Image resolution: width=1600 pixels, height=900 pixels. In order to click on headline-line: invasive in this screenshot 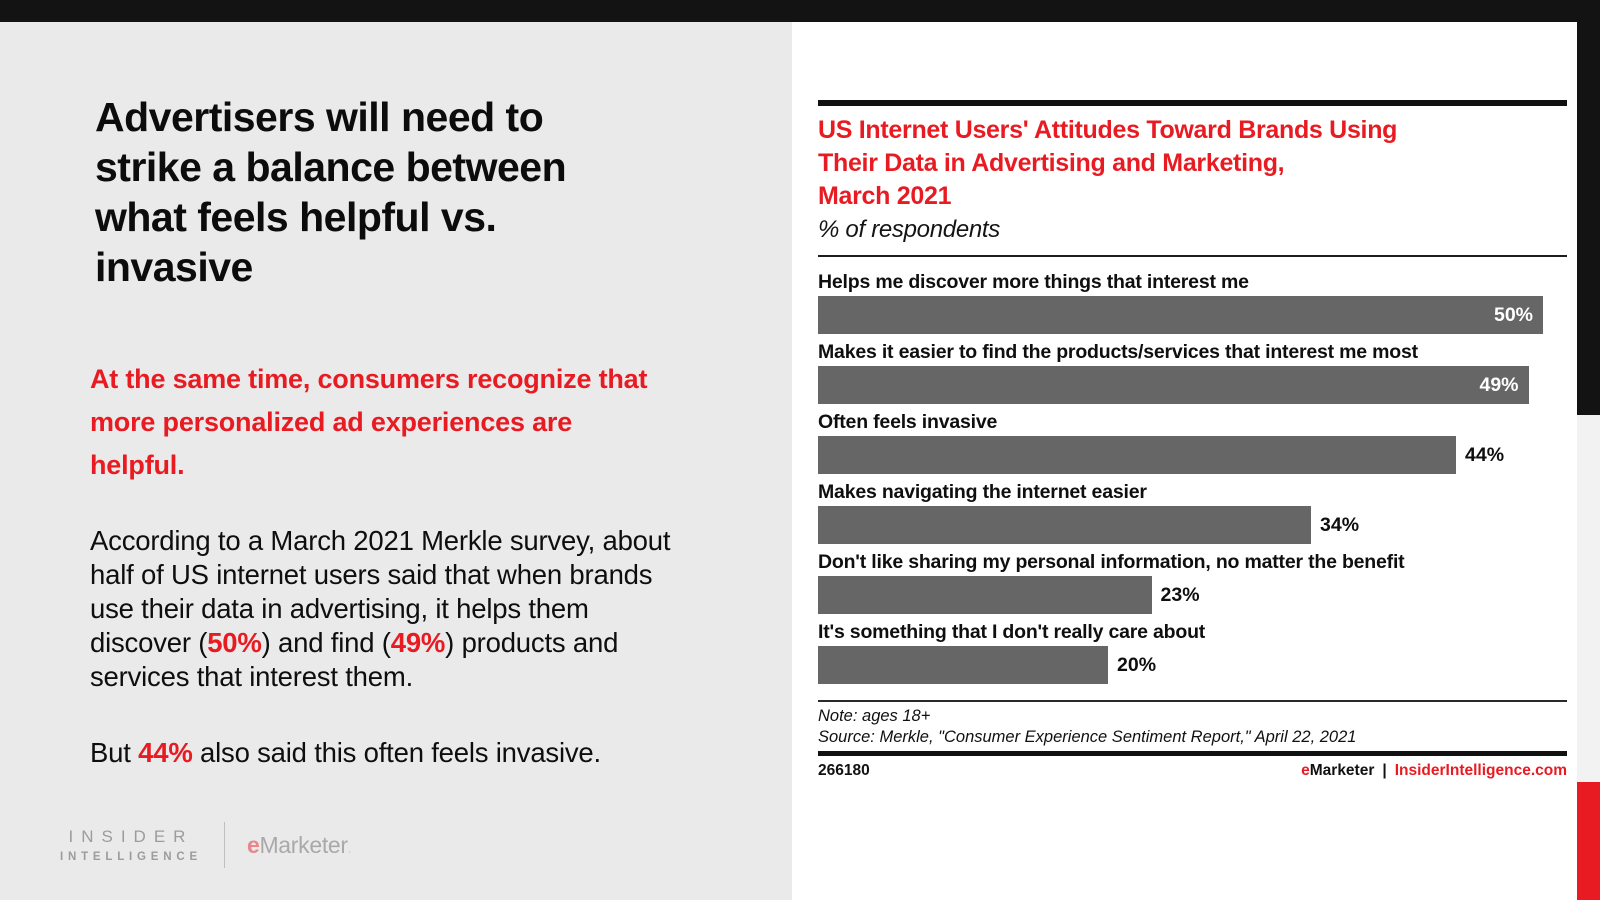, I will do `click(174, 267)`.